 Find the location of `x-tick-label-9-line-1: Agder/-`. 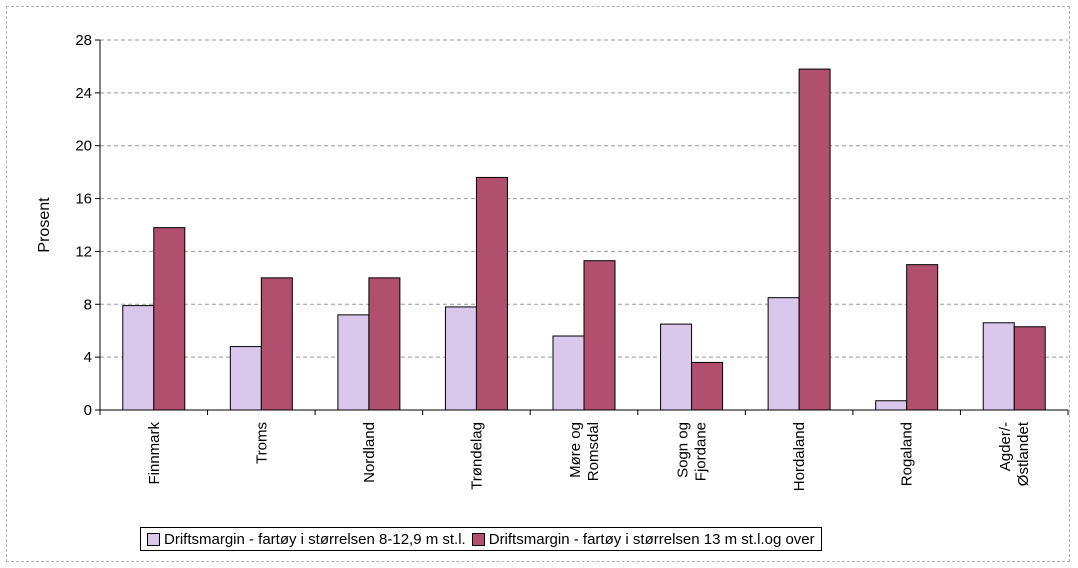

x-tick-label-9-line-1: Agder/- is located at coordinates (1005, 446).